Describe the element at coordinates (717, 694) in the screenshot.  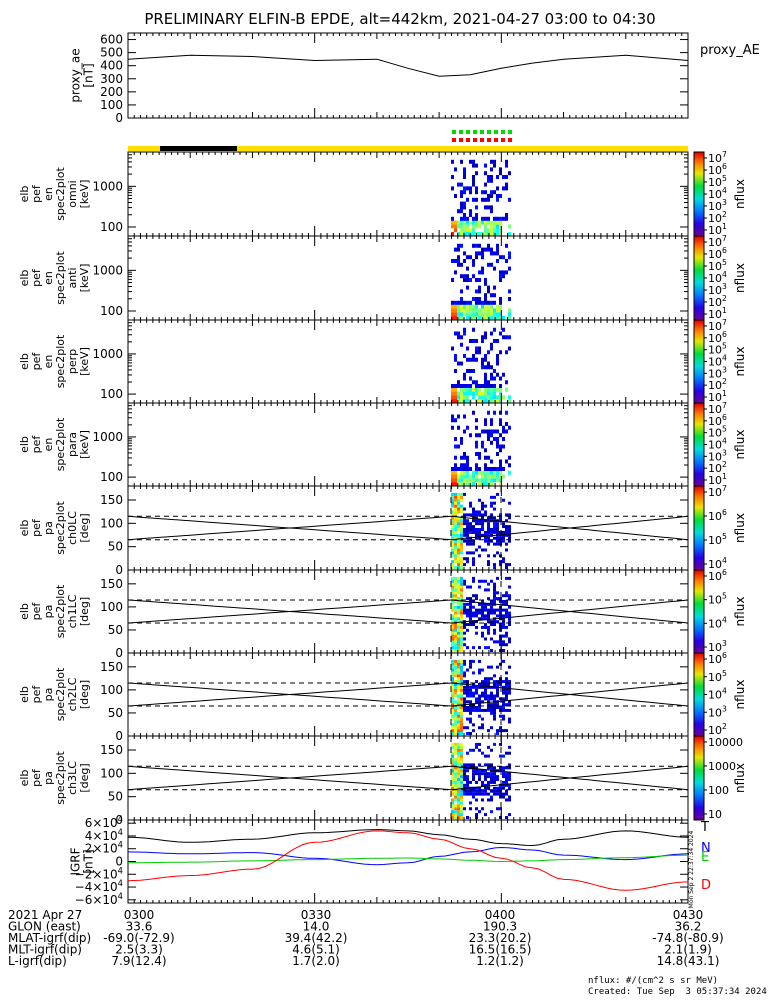
I see `colorbar-tick-label: 10⁴` at that location.